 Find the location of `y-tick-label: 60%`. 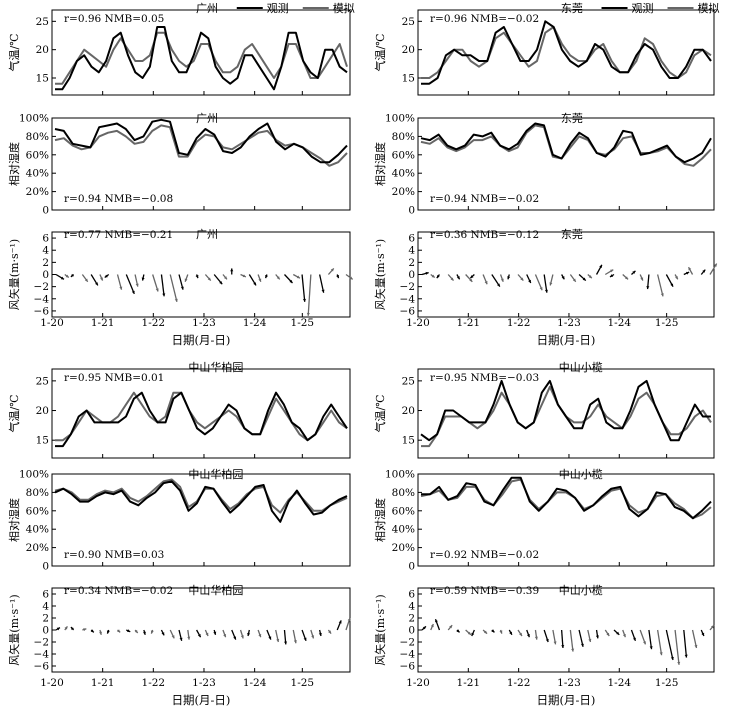

y-tick-label: 60% is located at coordinates (37, 511).